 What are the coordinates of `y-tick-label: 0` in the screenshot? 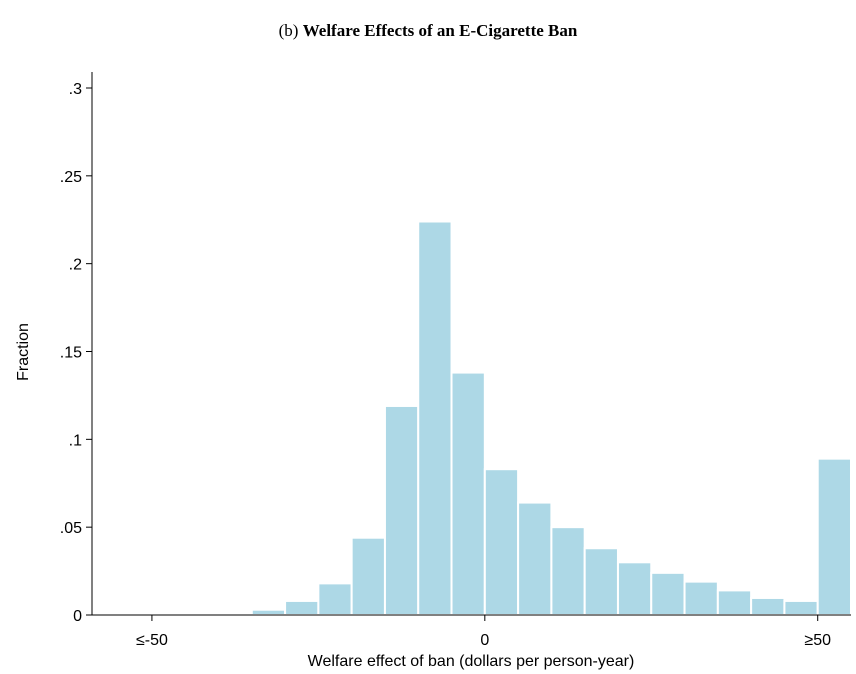 It's located at (77, 616).